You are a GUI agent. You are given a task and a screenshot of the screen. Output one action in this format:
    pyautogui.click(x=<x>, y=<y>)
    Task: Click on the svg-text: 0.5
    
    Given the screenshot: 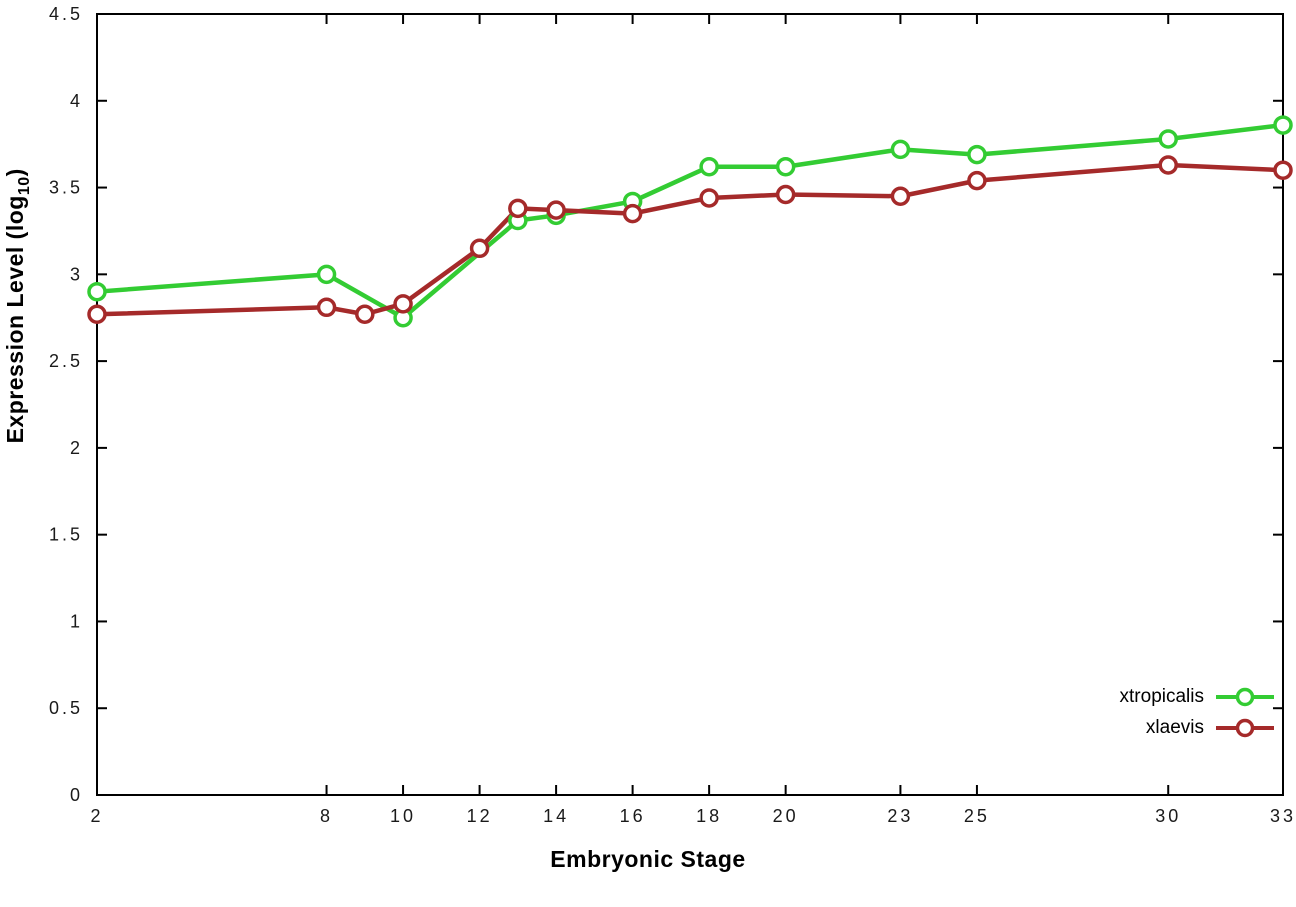 What is the action you would take?
    pyautogui.click(x=66, y=708)
    